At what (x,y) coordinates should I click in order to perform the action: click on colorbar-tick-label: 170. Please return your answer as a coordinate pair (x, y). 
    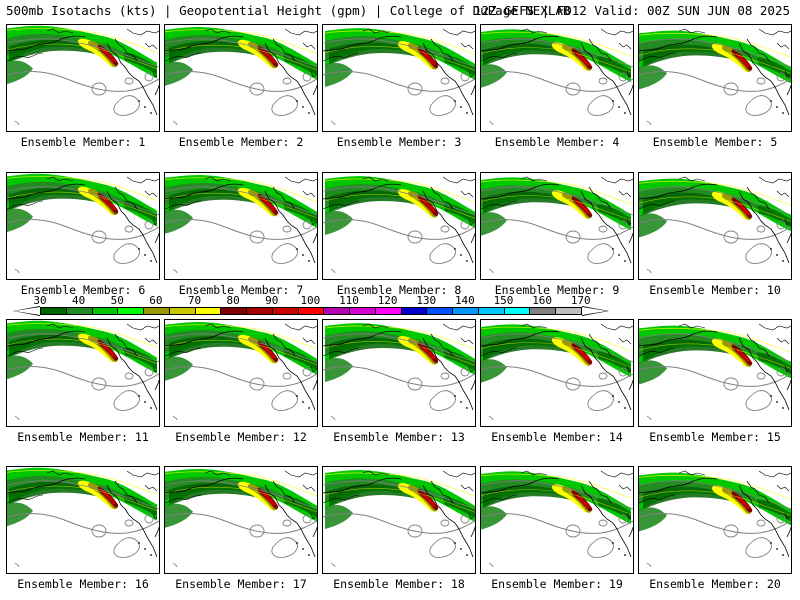
    Looking at the image, I should click on (580, 300).